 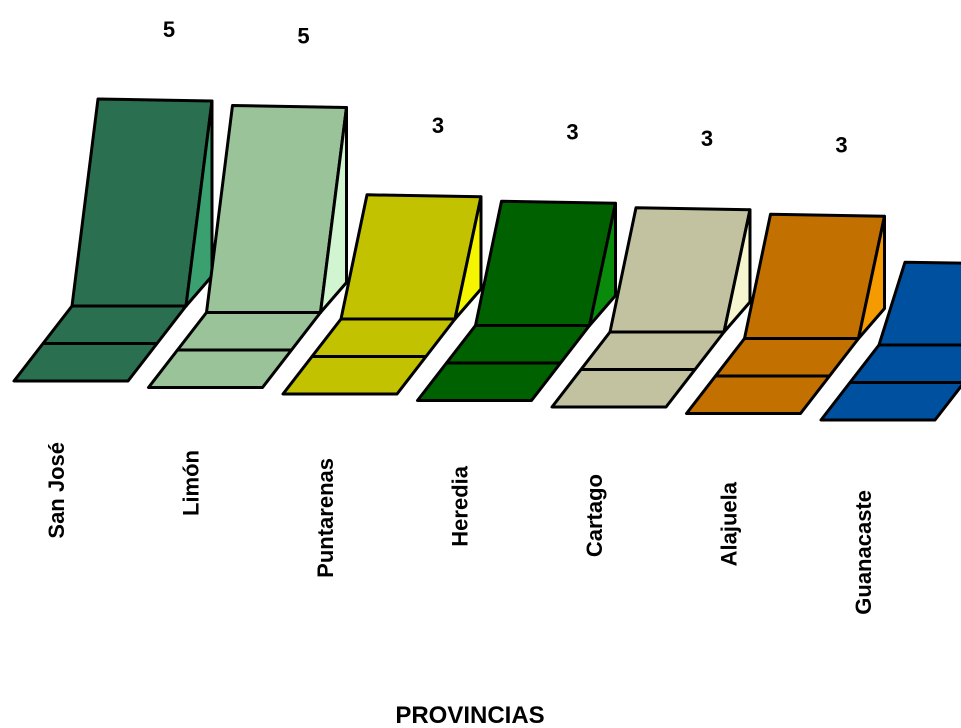 I want to click on x-tick-label: Puntarenas, so click(x=325, y=518).